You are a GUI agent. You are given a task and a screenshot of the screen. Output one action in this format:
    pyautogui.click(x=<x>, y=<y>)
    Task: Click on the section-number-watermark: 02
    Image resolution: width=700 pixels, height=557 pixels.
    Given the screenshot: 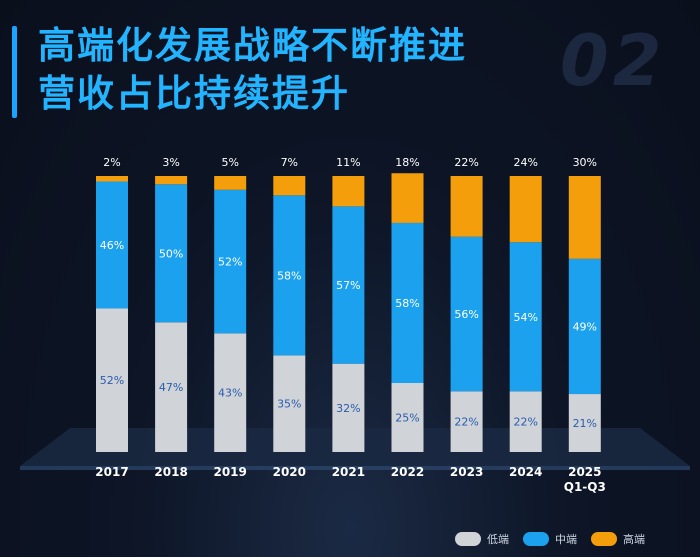 What is the action you would take?
    pyautogui.click(x=613, y=61)
    